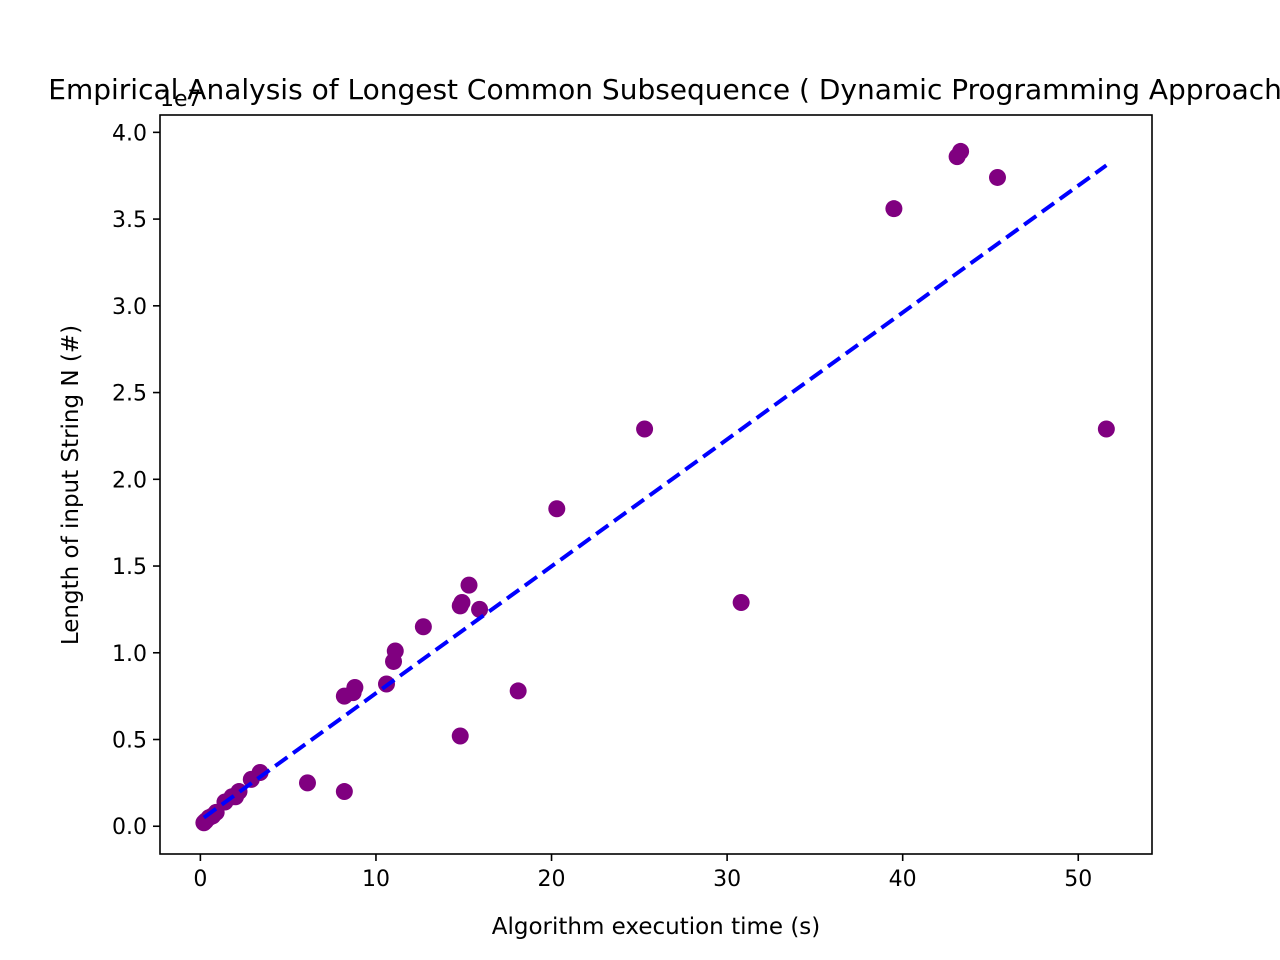 The width and height of the screenshot is (1280, 960). Describe the element at coordinates (129, 654) in the screenshot. I see `y-tick-label: 1.0` at that location.